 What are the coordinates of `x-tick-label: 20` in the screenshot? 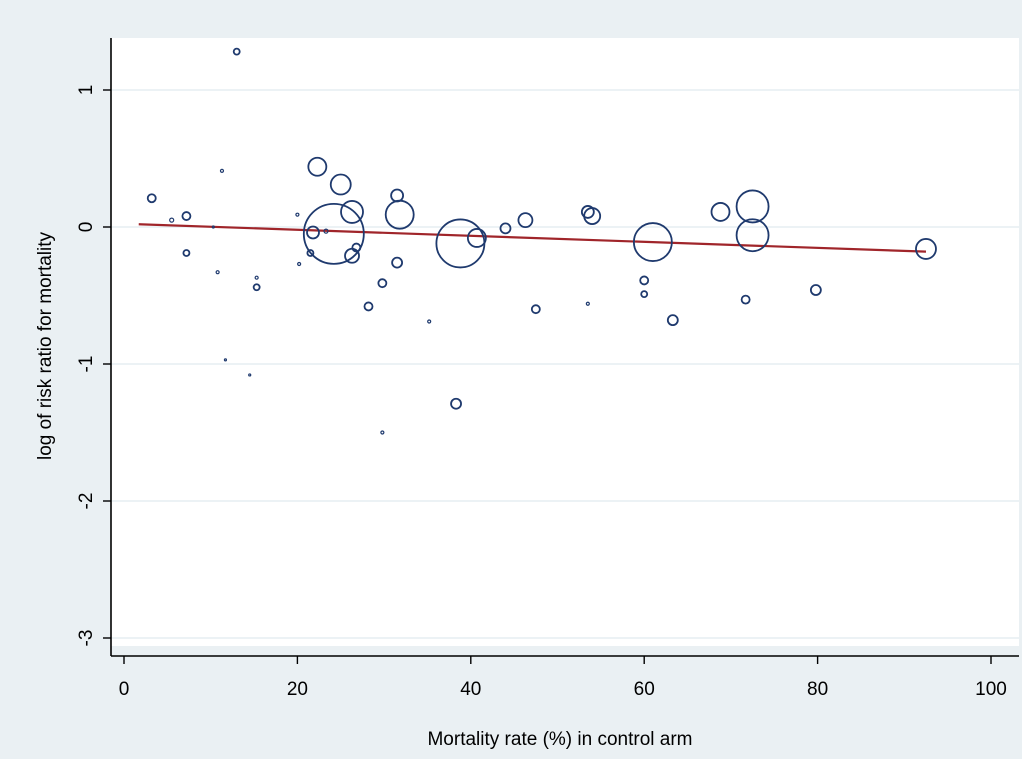 It's located at (297, 689).